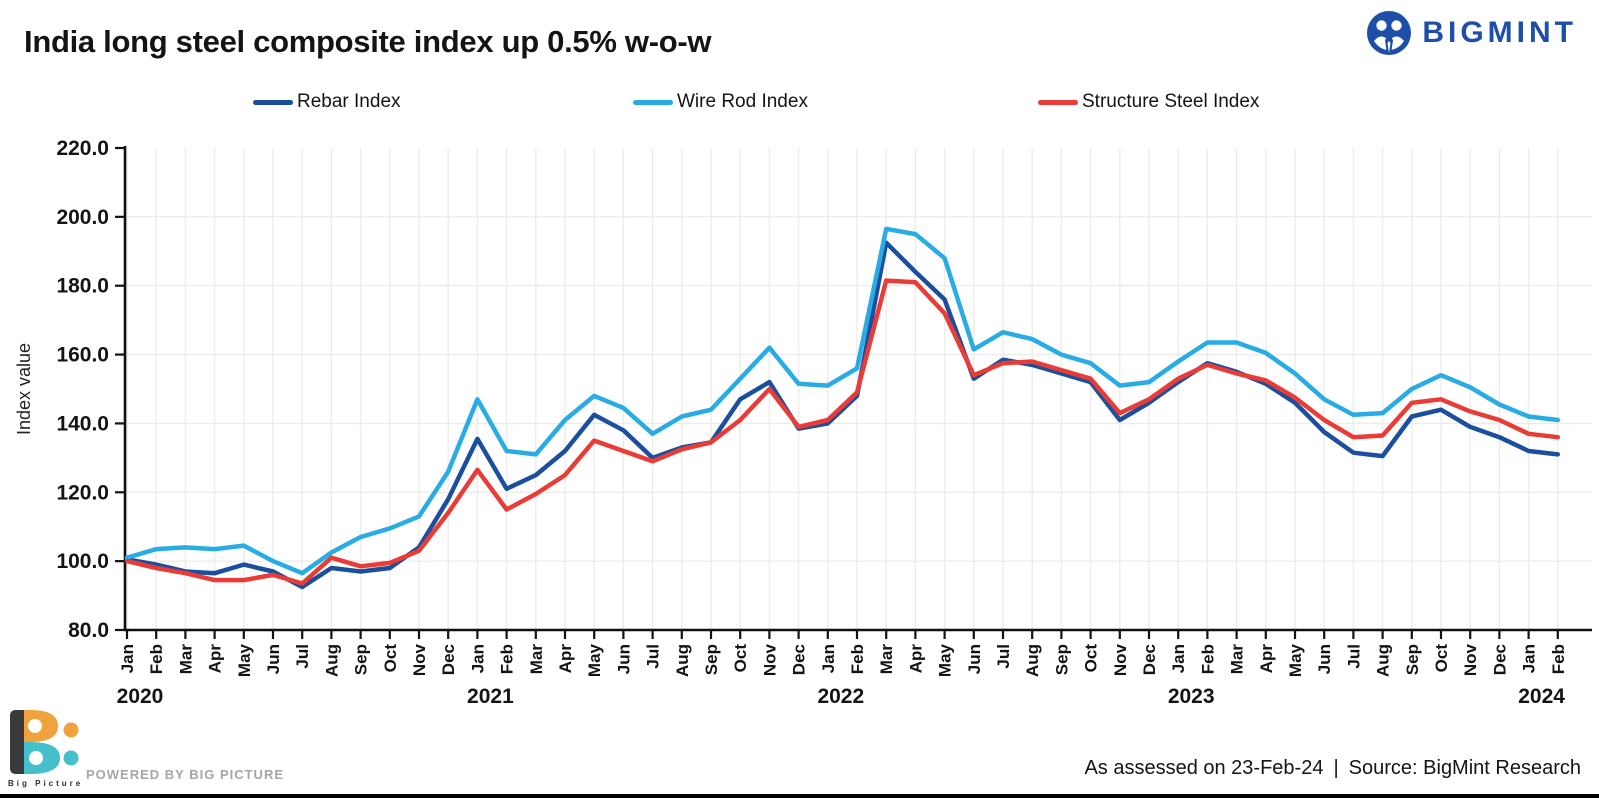 Image resolution: width=1599 pixels, height=798 pixels. Describe the element at coordinates (44, 742) in the screenshot. I see `big-picture-logo-icon` at that location.